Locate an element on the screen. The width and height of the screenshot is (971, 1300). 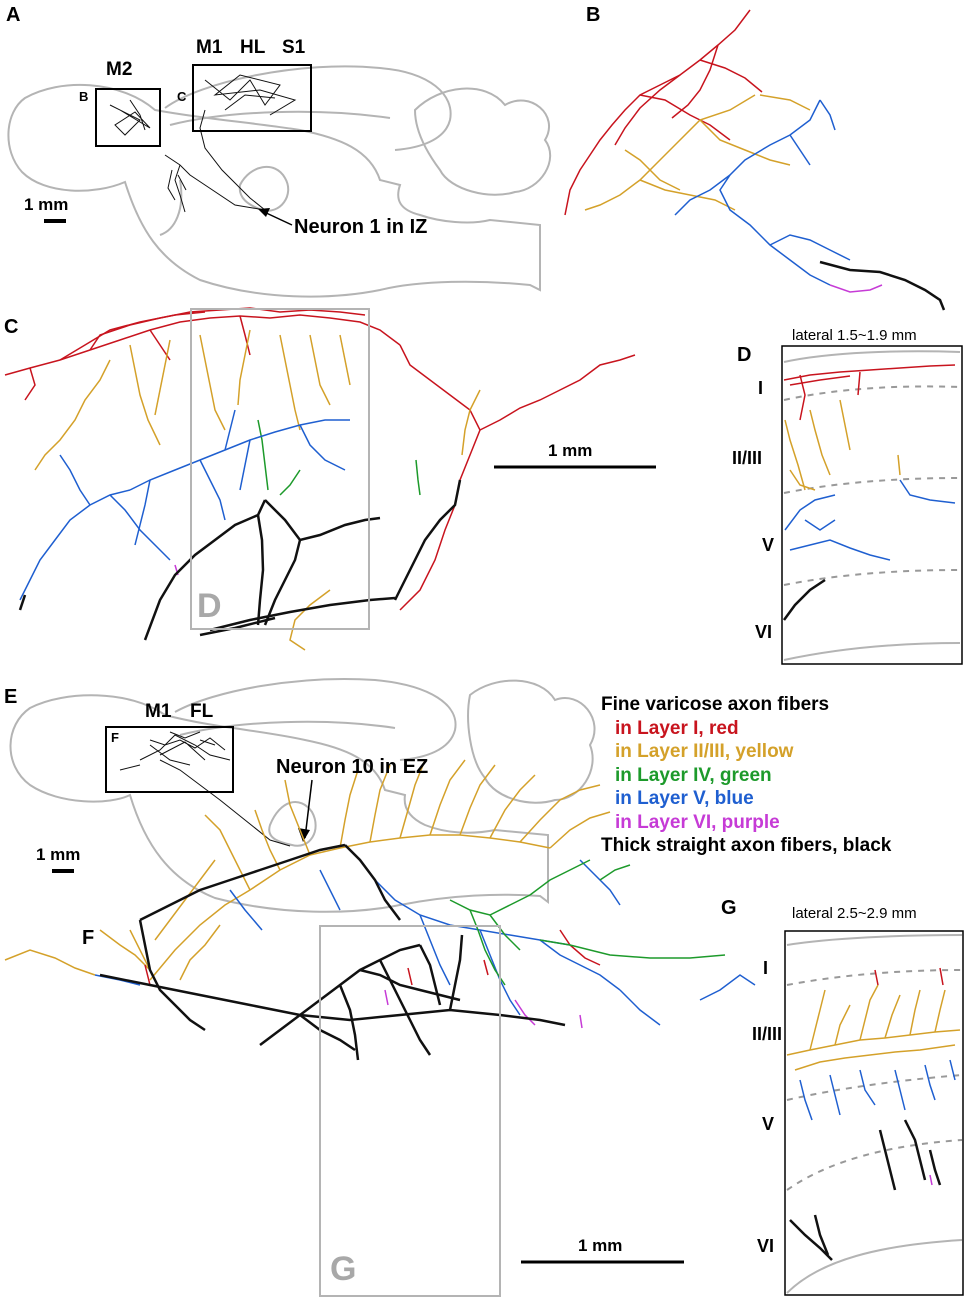
panel-e-neuron-trace is located at coordinates (205, 789).